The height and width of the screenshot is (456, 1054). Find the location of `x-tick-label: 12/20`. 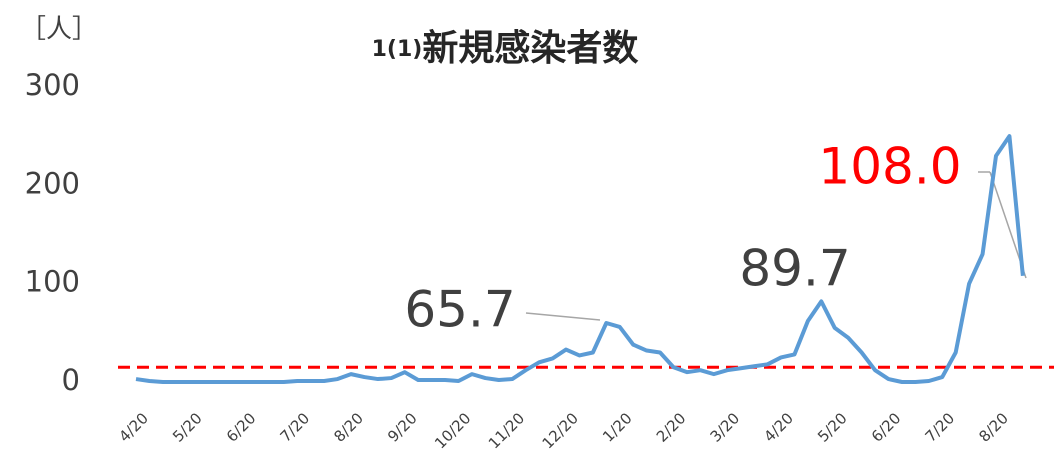

x-tick-label: 12/20 is located at coordinates (560, 430).